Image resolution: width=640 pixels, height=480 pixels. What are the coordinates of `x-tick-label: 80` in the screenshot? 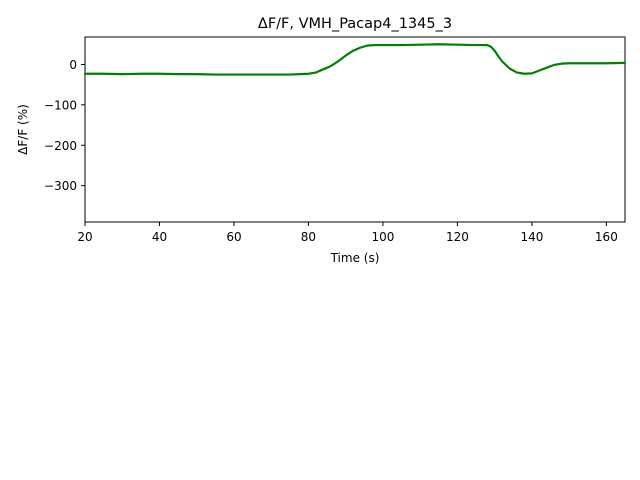 It's located at (308, 237).